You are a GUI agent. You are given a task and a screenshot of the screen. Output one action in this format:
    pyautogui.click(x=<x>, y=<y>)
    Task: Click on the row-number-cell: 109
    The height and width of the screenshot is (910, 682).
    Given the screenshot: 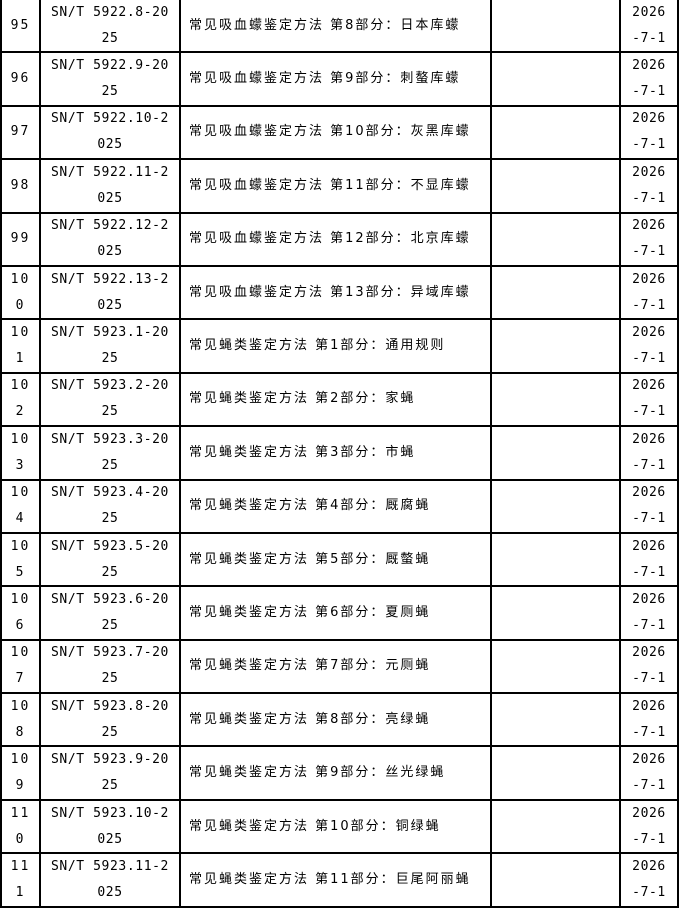 What is the action you would take?
    pyautogui.click(x=20, y=773)
    